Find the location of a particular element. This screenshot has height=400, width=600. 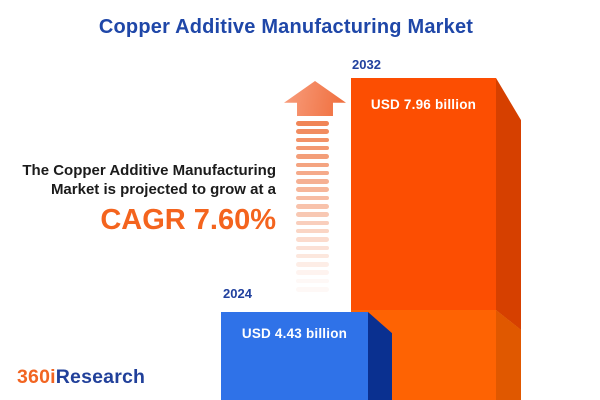

brand-logo-blue: Research is located at coordinates (100, 377).